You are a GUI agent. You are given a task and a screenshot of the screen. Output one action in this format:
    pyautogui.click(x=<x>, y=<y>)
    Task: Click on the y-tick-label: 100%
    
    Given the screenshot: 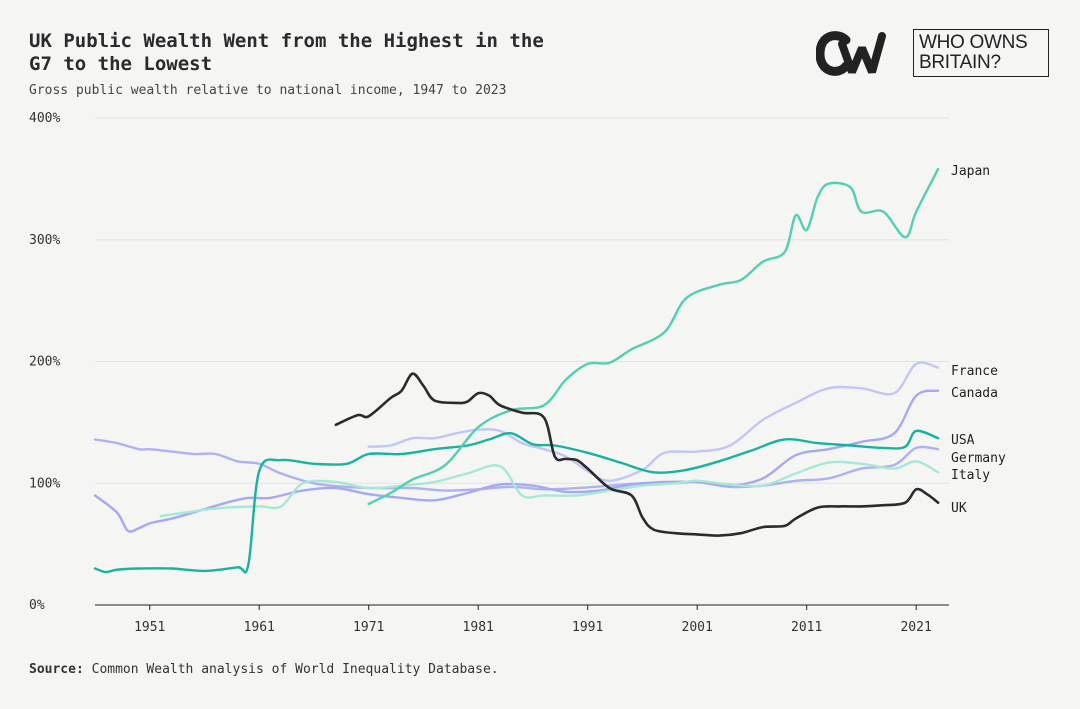 What is the action you would take?
    pyautogui.click(x=44, y=483)
    